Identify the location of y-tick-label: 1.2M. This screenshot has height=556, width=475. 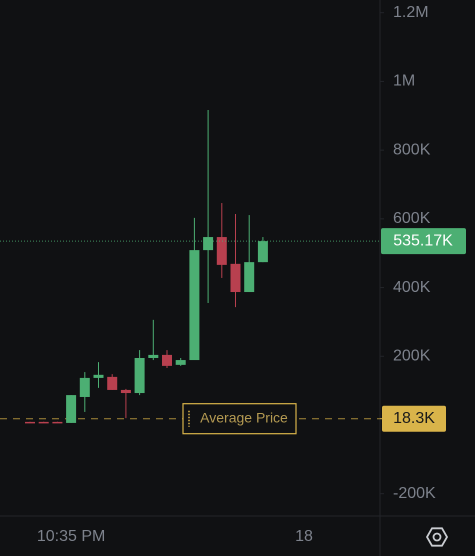
(411, 12).